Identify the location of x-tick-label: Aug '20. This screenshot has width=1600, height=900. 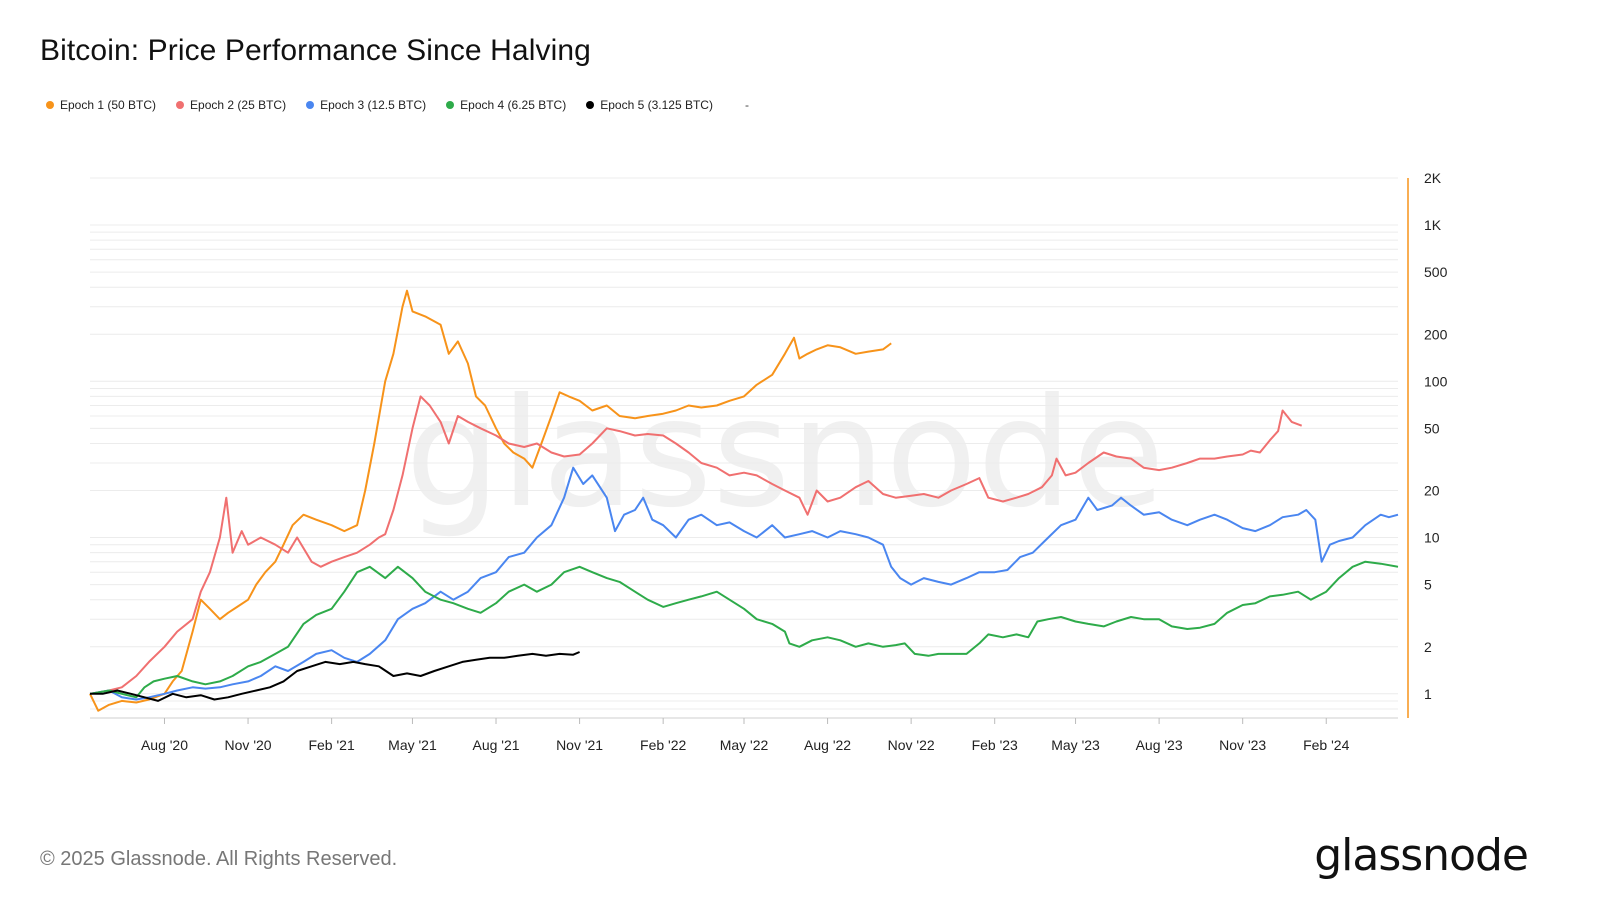
(164, 745).